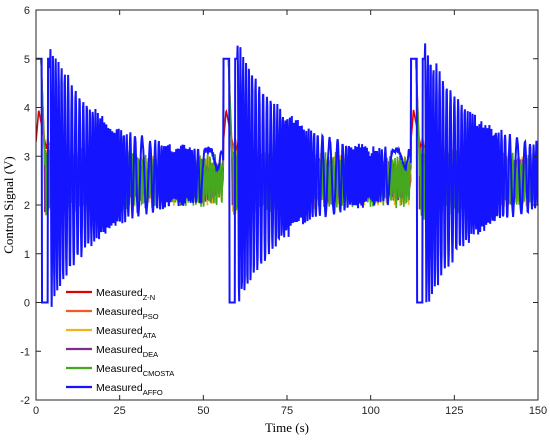 Image resolution: width=550 pixels, height=440 pixels. I want to click on legend-label: MeasuredCMOSTA, so click(135, 370).